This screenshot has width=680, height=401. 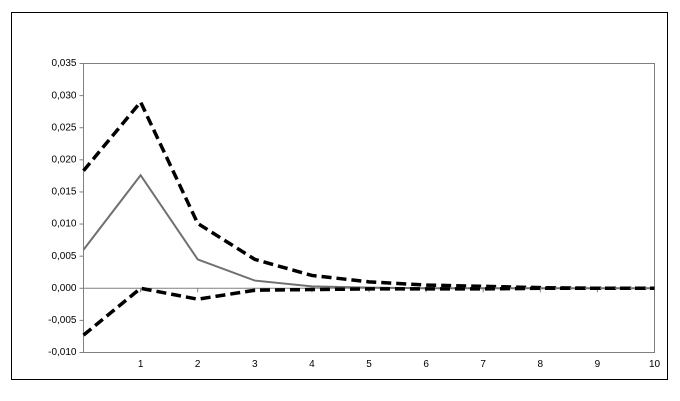 I want to click on y-tick-label: 0,010, so click(x=63, y=224).